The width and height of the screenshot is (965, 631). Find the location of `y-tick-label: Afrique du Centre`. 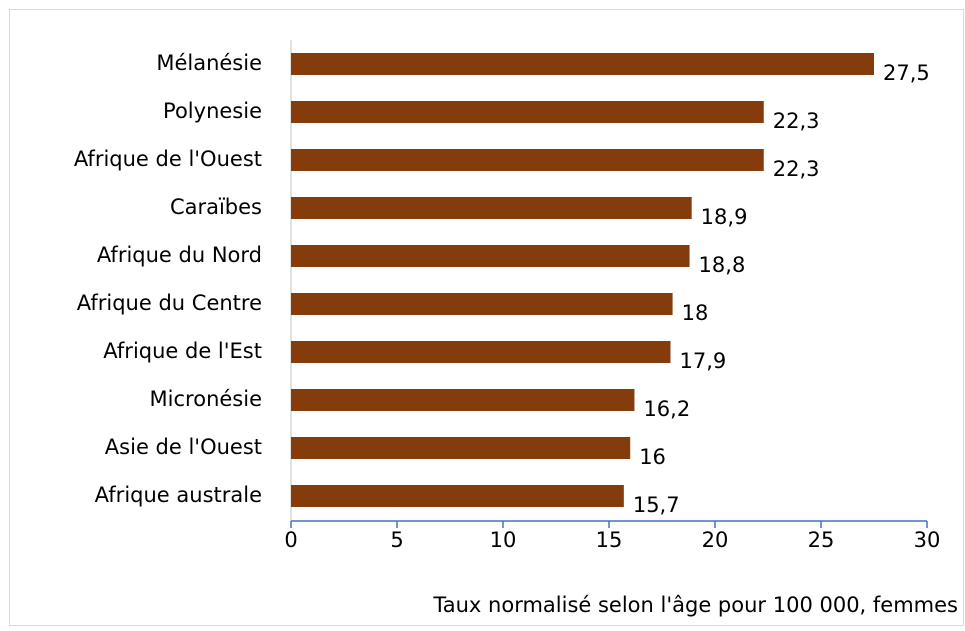

y-tick-label: Afrique du Centre is located at coordinates (169, 303).